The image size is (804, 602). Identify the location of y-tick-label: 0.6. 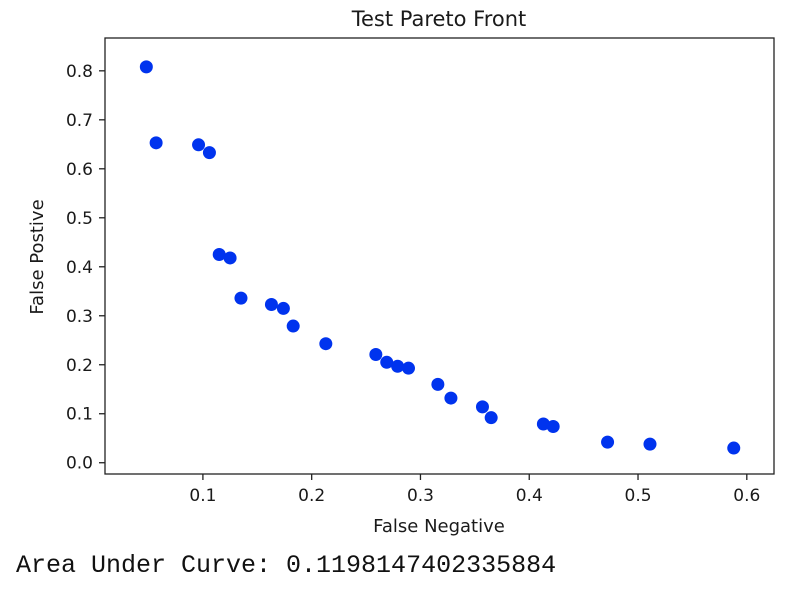
(79, 170).